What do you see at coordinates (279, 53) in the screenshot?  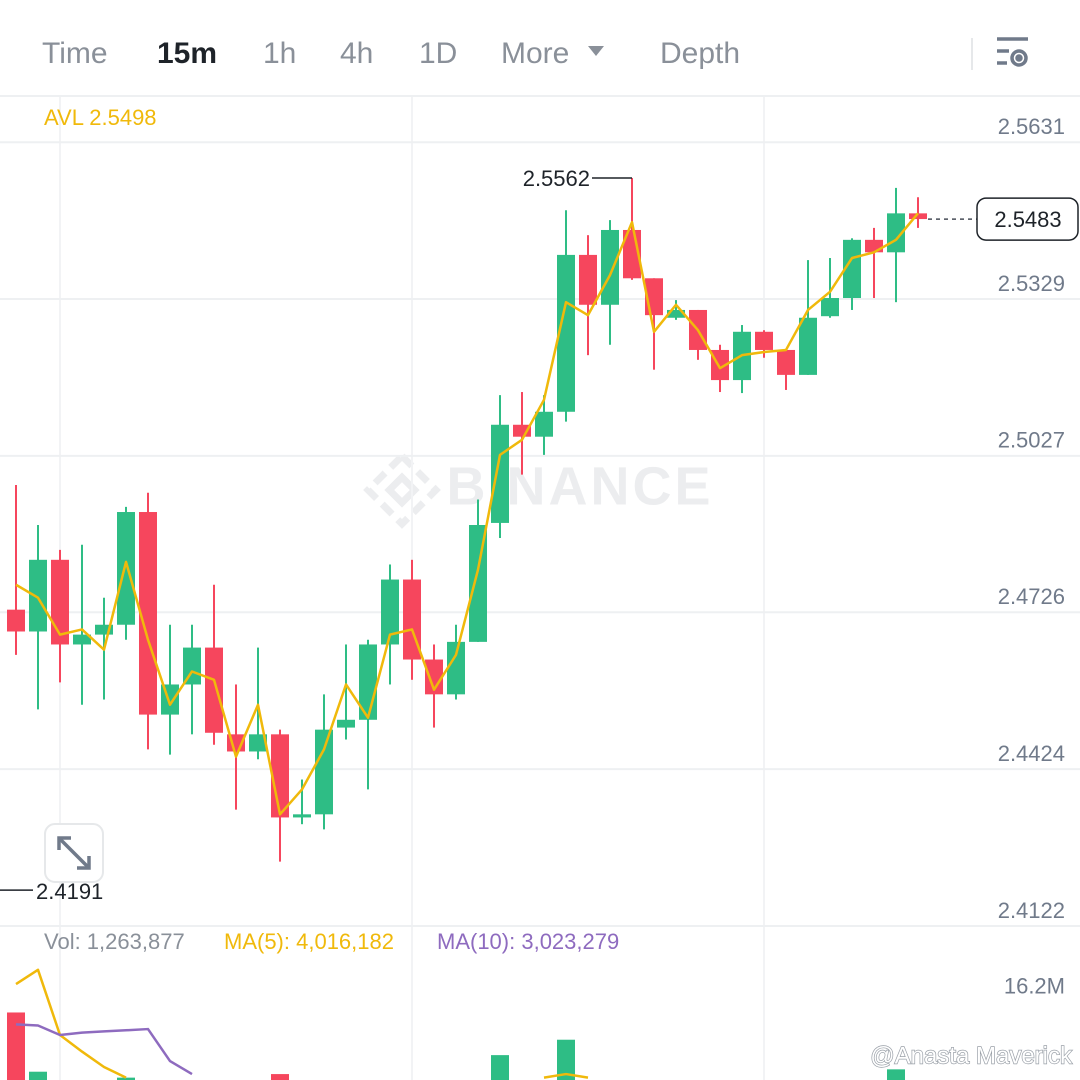 I see `tab: 1h` at bounding box center [279, 53].